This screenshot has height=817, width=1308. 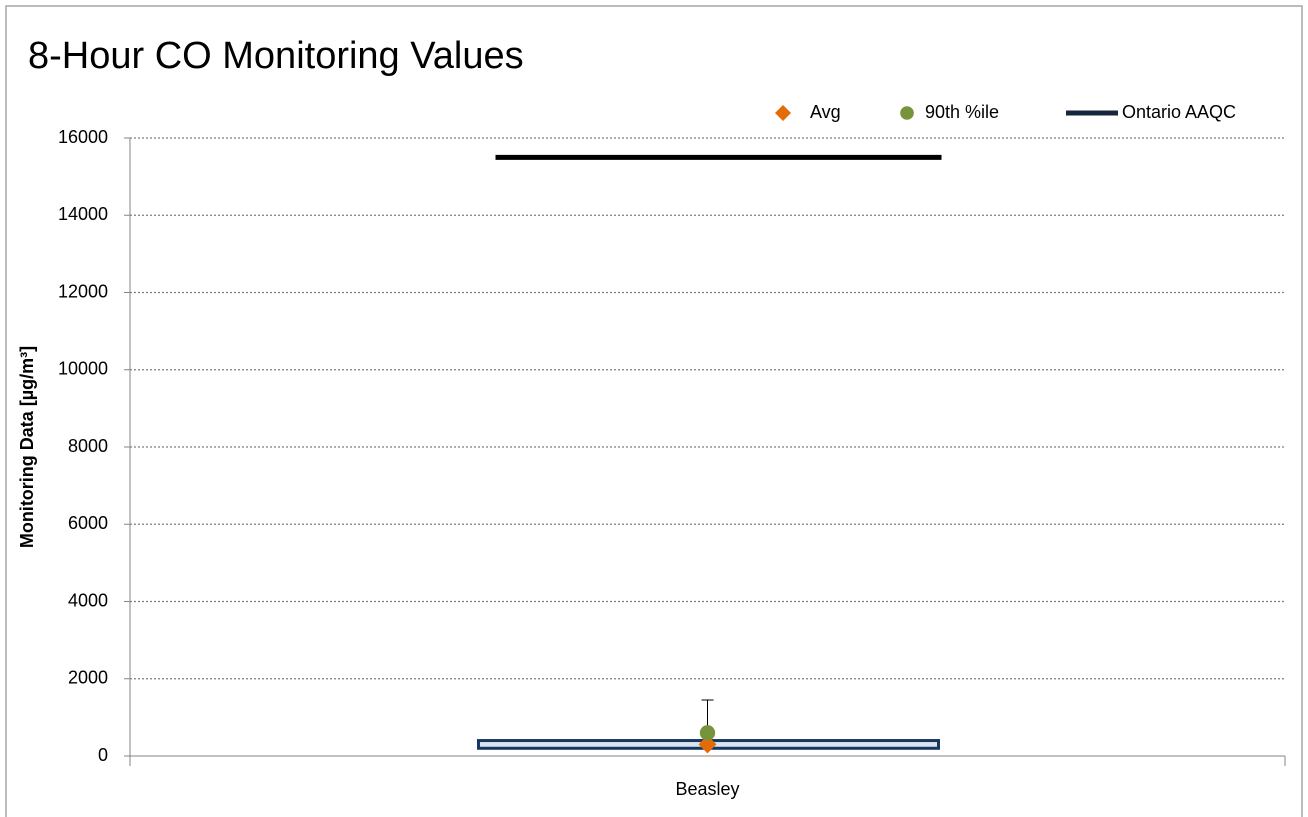 I want to click on legend-label: 90th %ile, so click(x=962, y=112).